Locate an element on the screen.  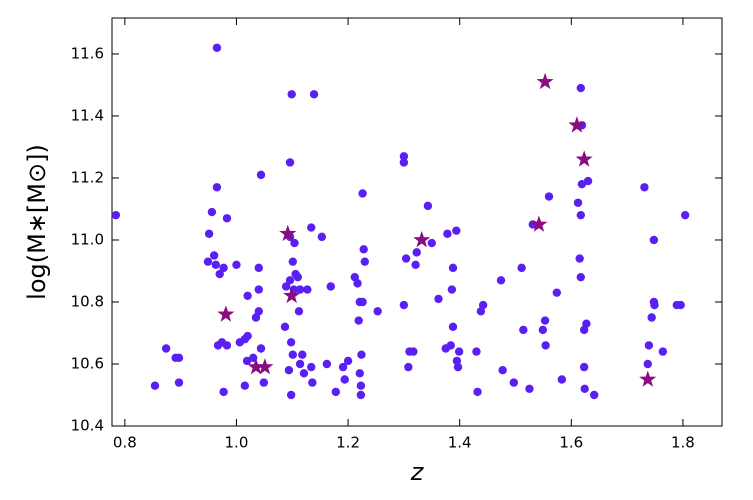
y-tick-label: 10.4 is located at coordinates (87, 426).